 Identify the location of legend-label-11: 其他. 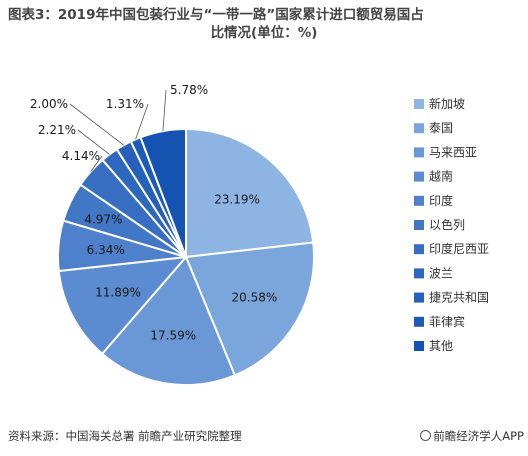
(441, 346).